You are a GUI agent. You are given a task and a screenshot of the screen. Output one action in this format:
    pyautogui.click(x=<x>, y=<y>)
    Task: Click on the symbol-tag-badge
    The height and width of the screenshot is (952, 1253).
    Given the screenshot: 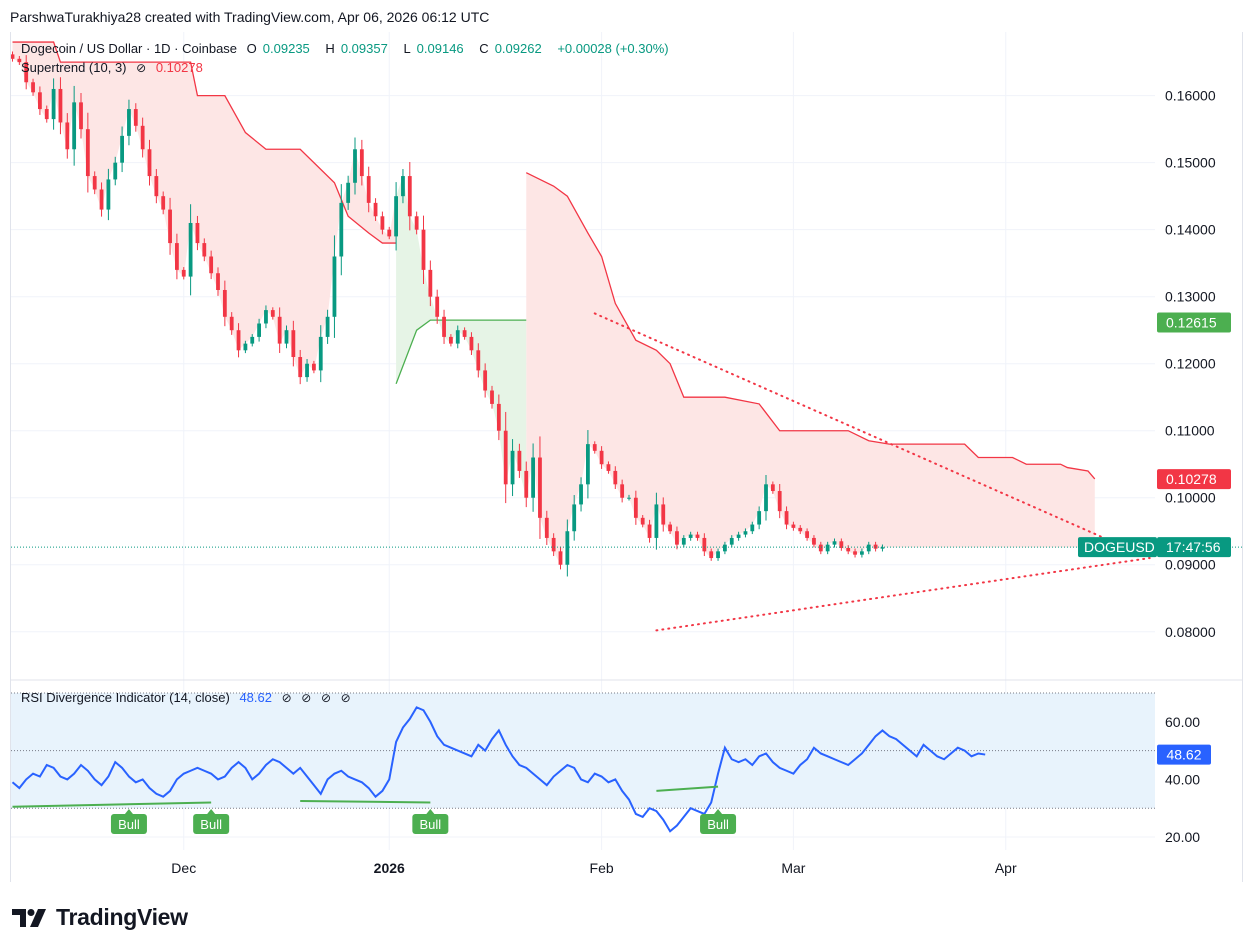 What is the action you would take?
    pyautogui.click(x=1117, y=547)
    